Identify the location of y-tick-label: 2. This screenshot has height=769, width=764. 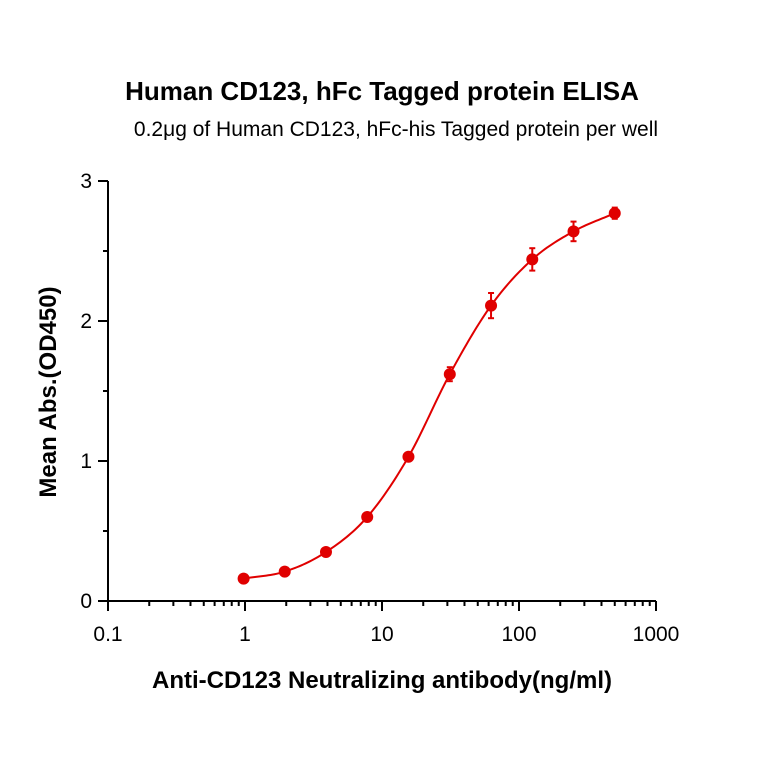
(86, 321).